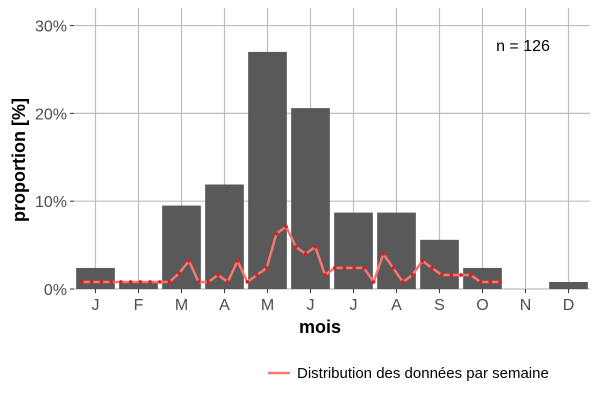 This screenshot has width=600, height=400. What do you see at coordinates (482, 305) in the screenshot?
I see `x-tick-label: O` at bounding box center [482, 305].